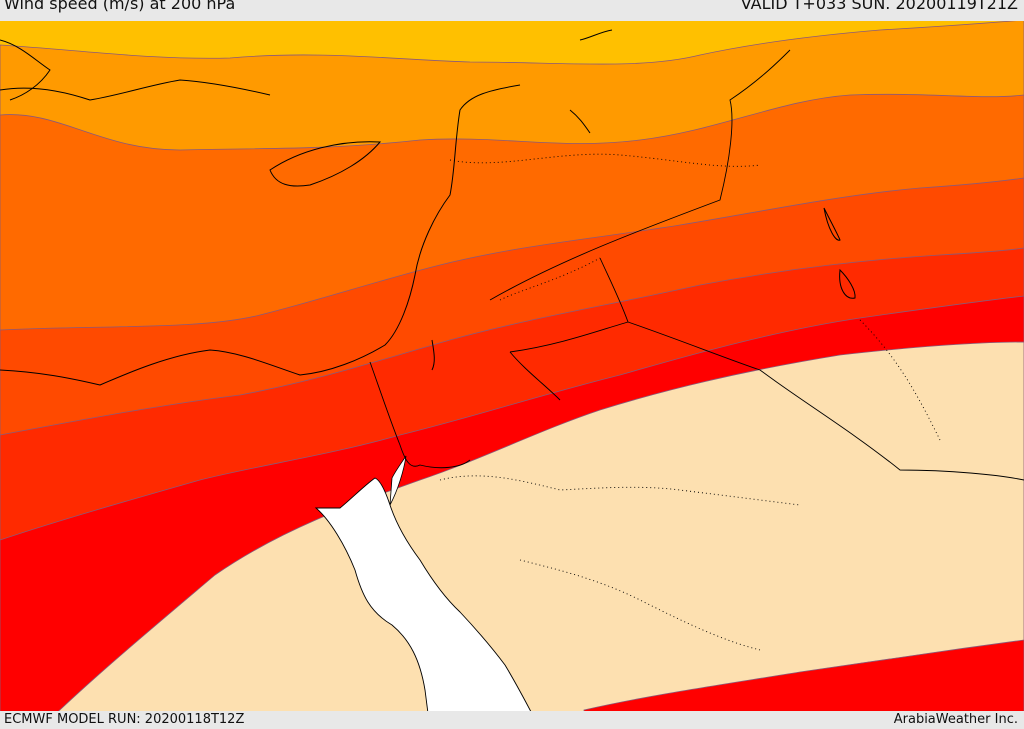  I want to click on gulf-aqaba, so click(398, 480).